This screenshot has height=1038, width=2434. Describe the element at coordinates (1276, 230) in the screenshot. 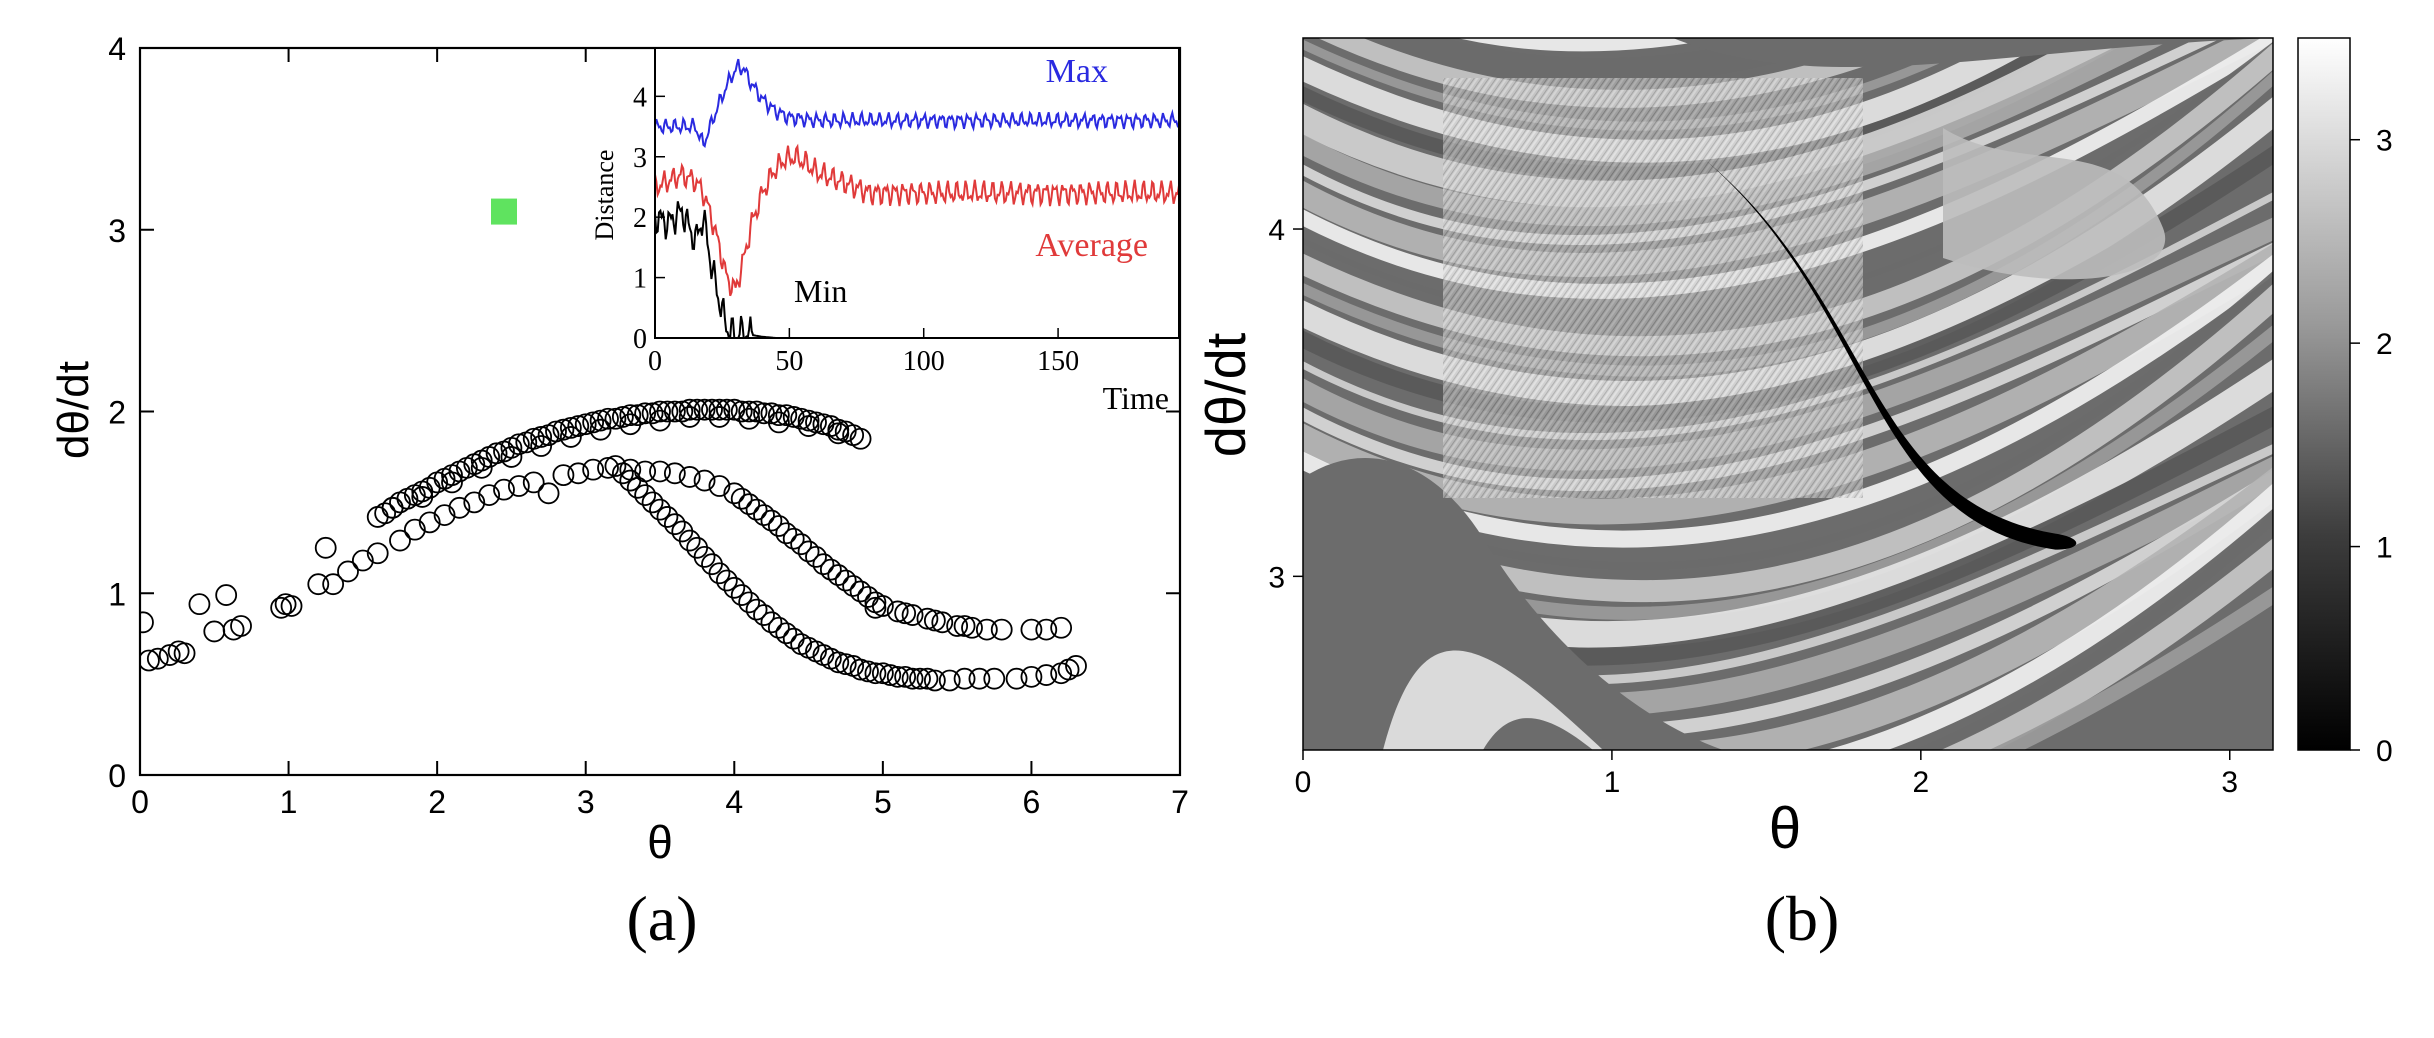

I see `y-tick-label: 4` at that location.